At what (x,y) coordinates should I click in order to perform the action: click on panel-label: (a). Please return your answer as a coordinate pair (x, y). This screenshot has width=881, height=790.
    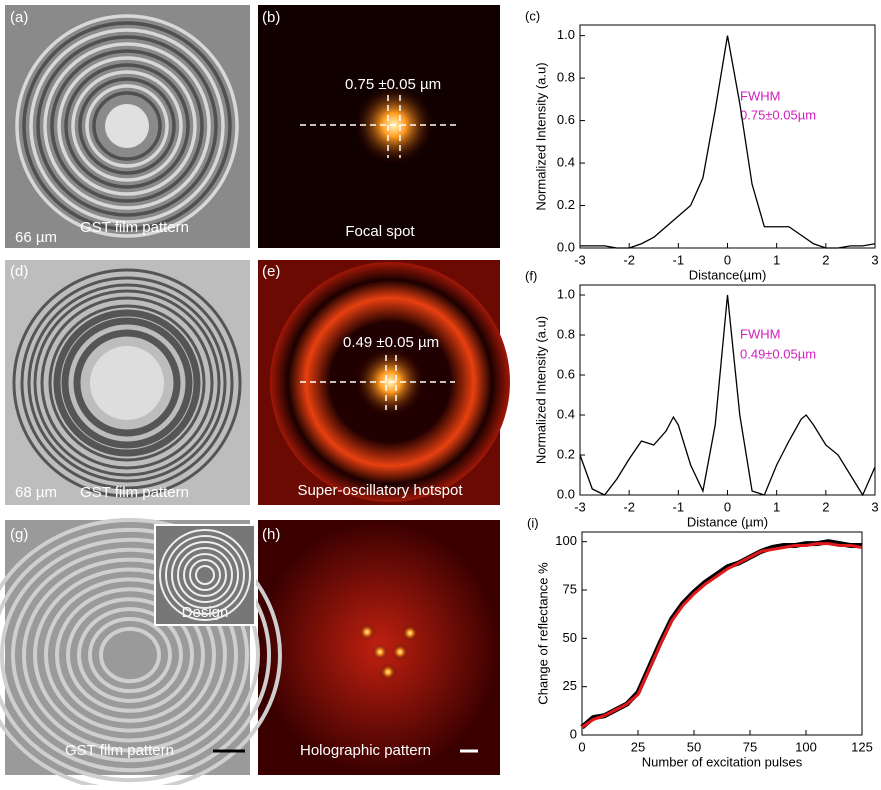
    Looking at the image, I should click on (19, 17).